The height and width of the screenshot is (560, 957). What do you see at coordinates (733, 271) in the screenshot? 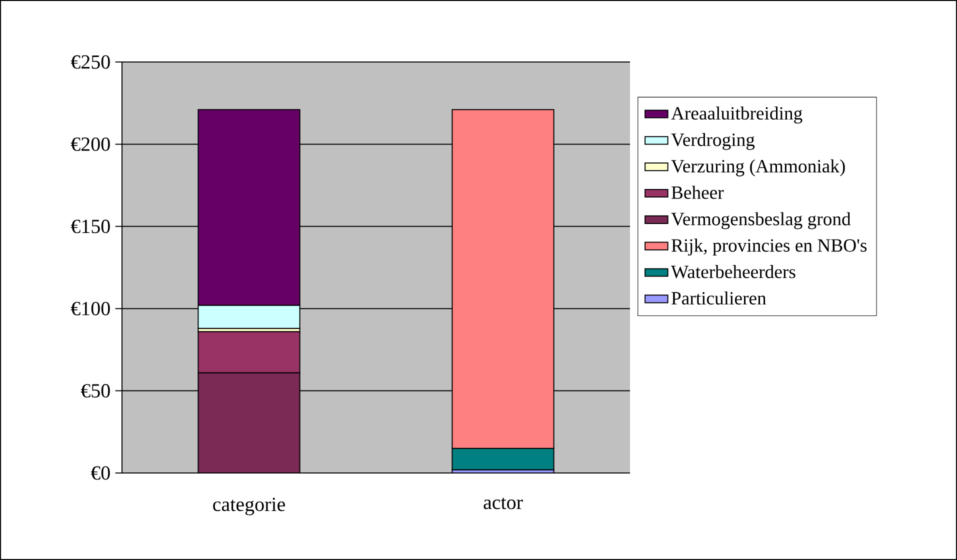
I see `legend-label: Waterbeheerders` at bounding box center [733, 271].